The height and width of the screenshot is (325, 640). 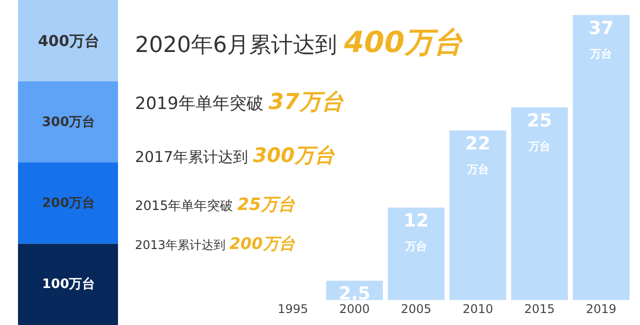 What do you see at coordinates (477, 155) in the screenshot?
I see `data-label: 22 万台` at bounding box center [477, 155].